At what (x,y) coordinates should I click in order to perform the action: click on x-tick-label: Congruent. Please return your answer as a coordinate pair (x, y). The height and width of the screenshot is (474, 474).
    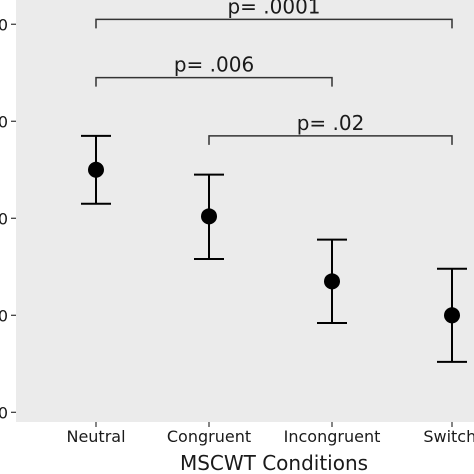
    Looking at the image, I should click on (209, 436).